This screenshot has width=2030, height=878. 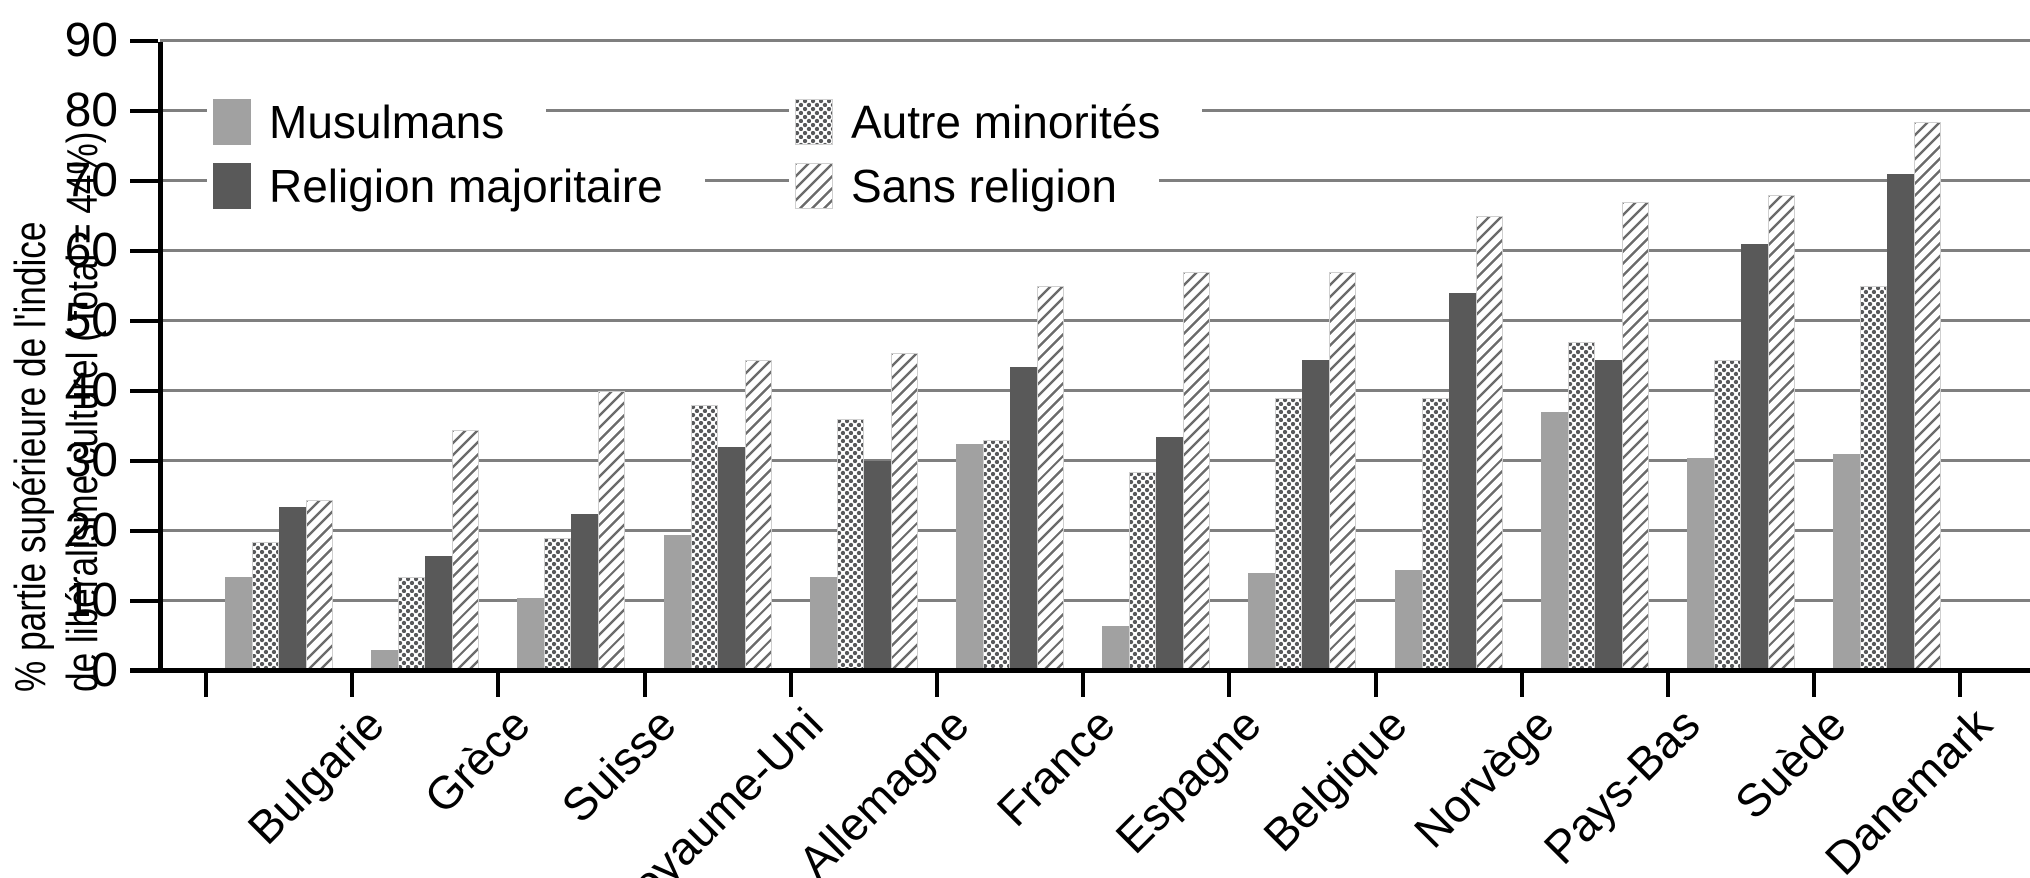 I want to click on legend-entry: Sans religion, so click(x=974, y=186).